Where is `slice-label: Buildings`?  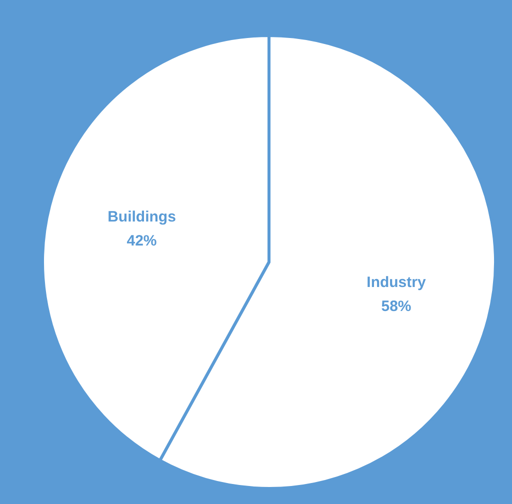
slice-label: Buildings is located at coordinates (142, 217).